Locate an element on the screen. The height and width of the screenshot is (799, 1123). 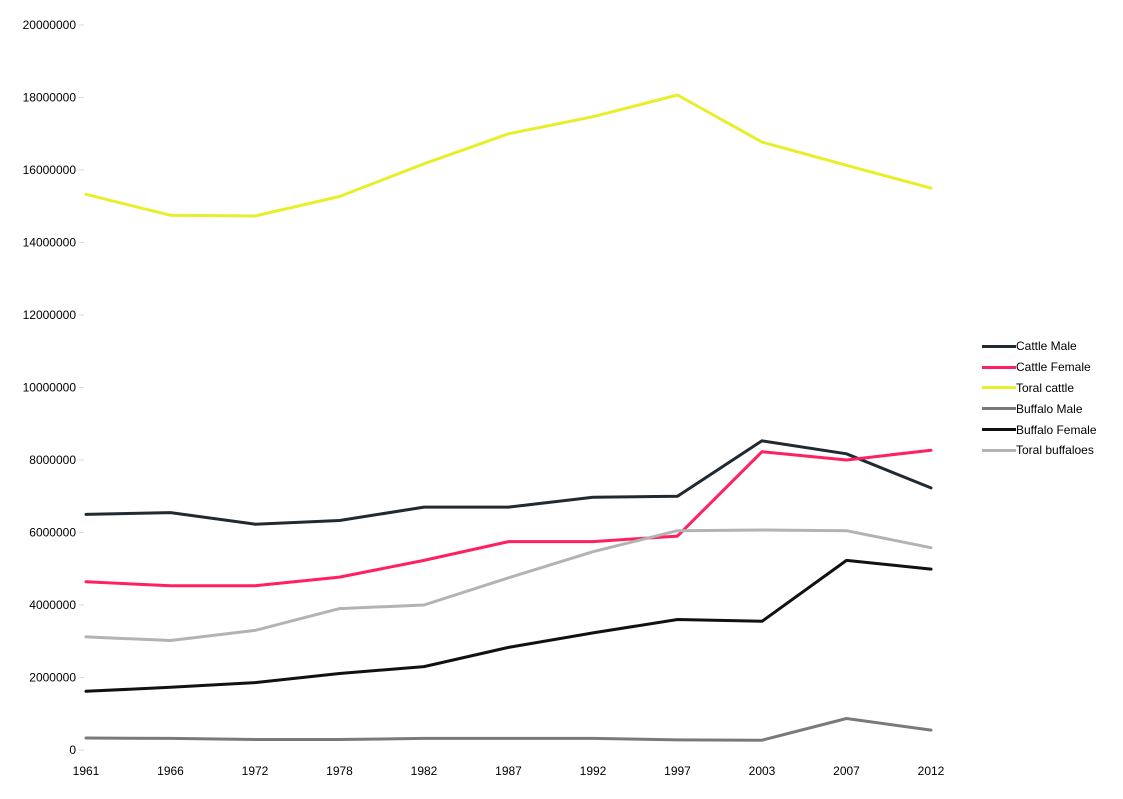
x-tick-label: 1961 is located at coordinates (86, 771).